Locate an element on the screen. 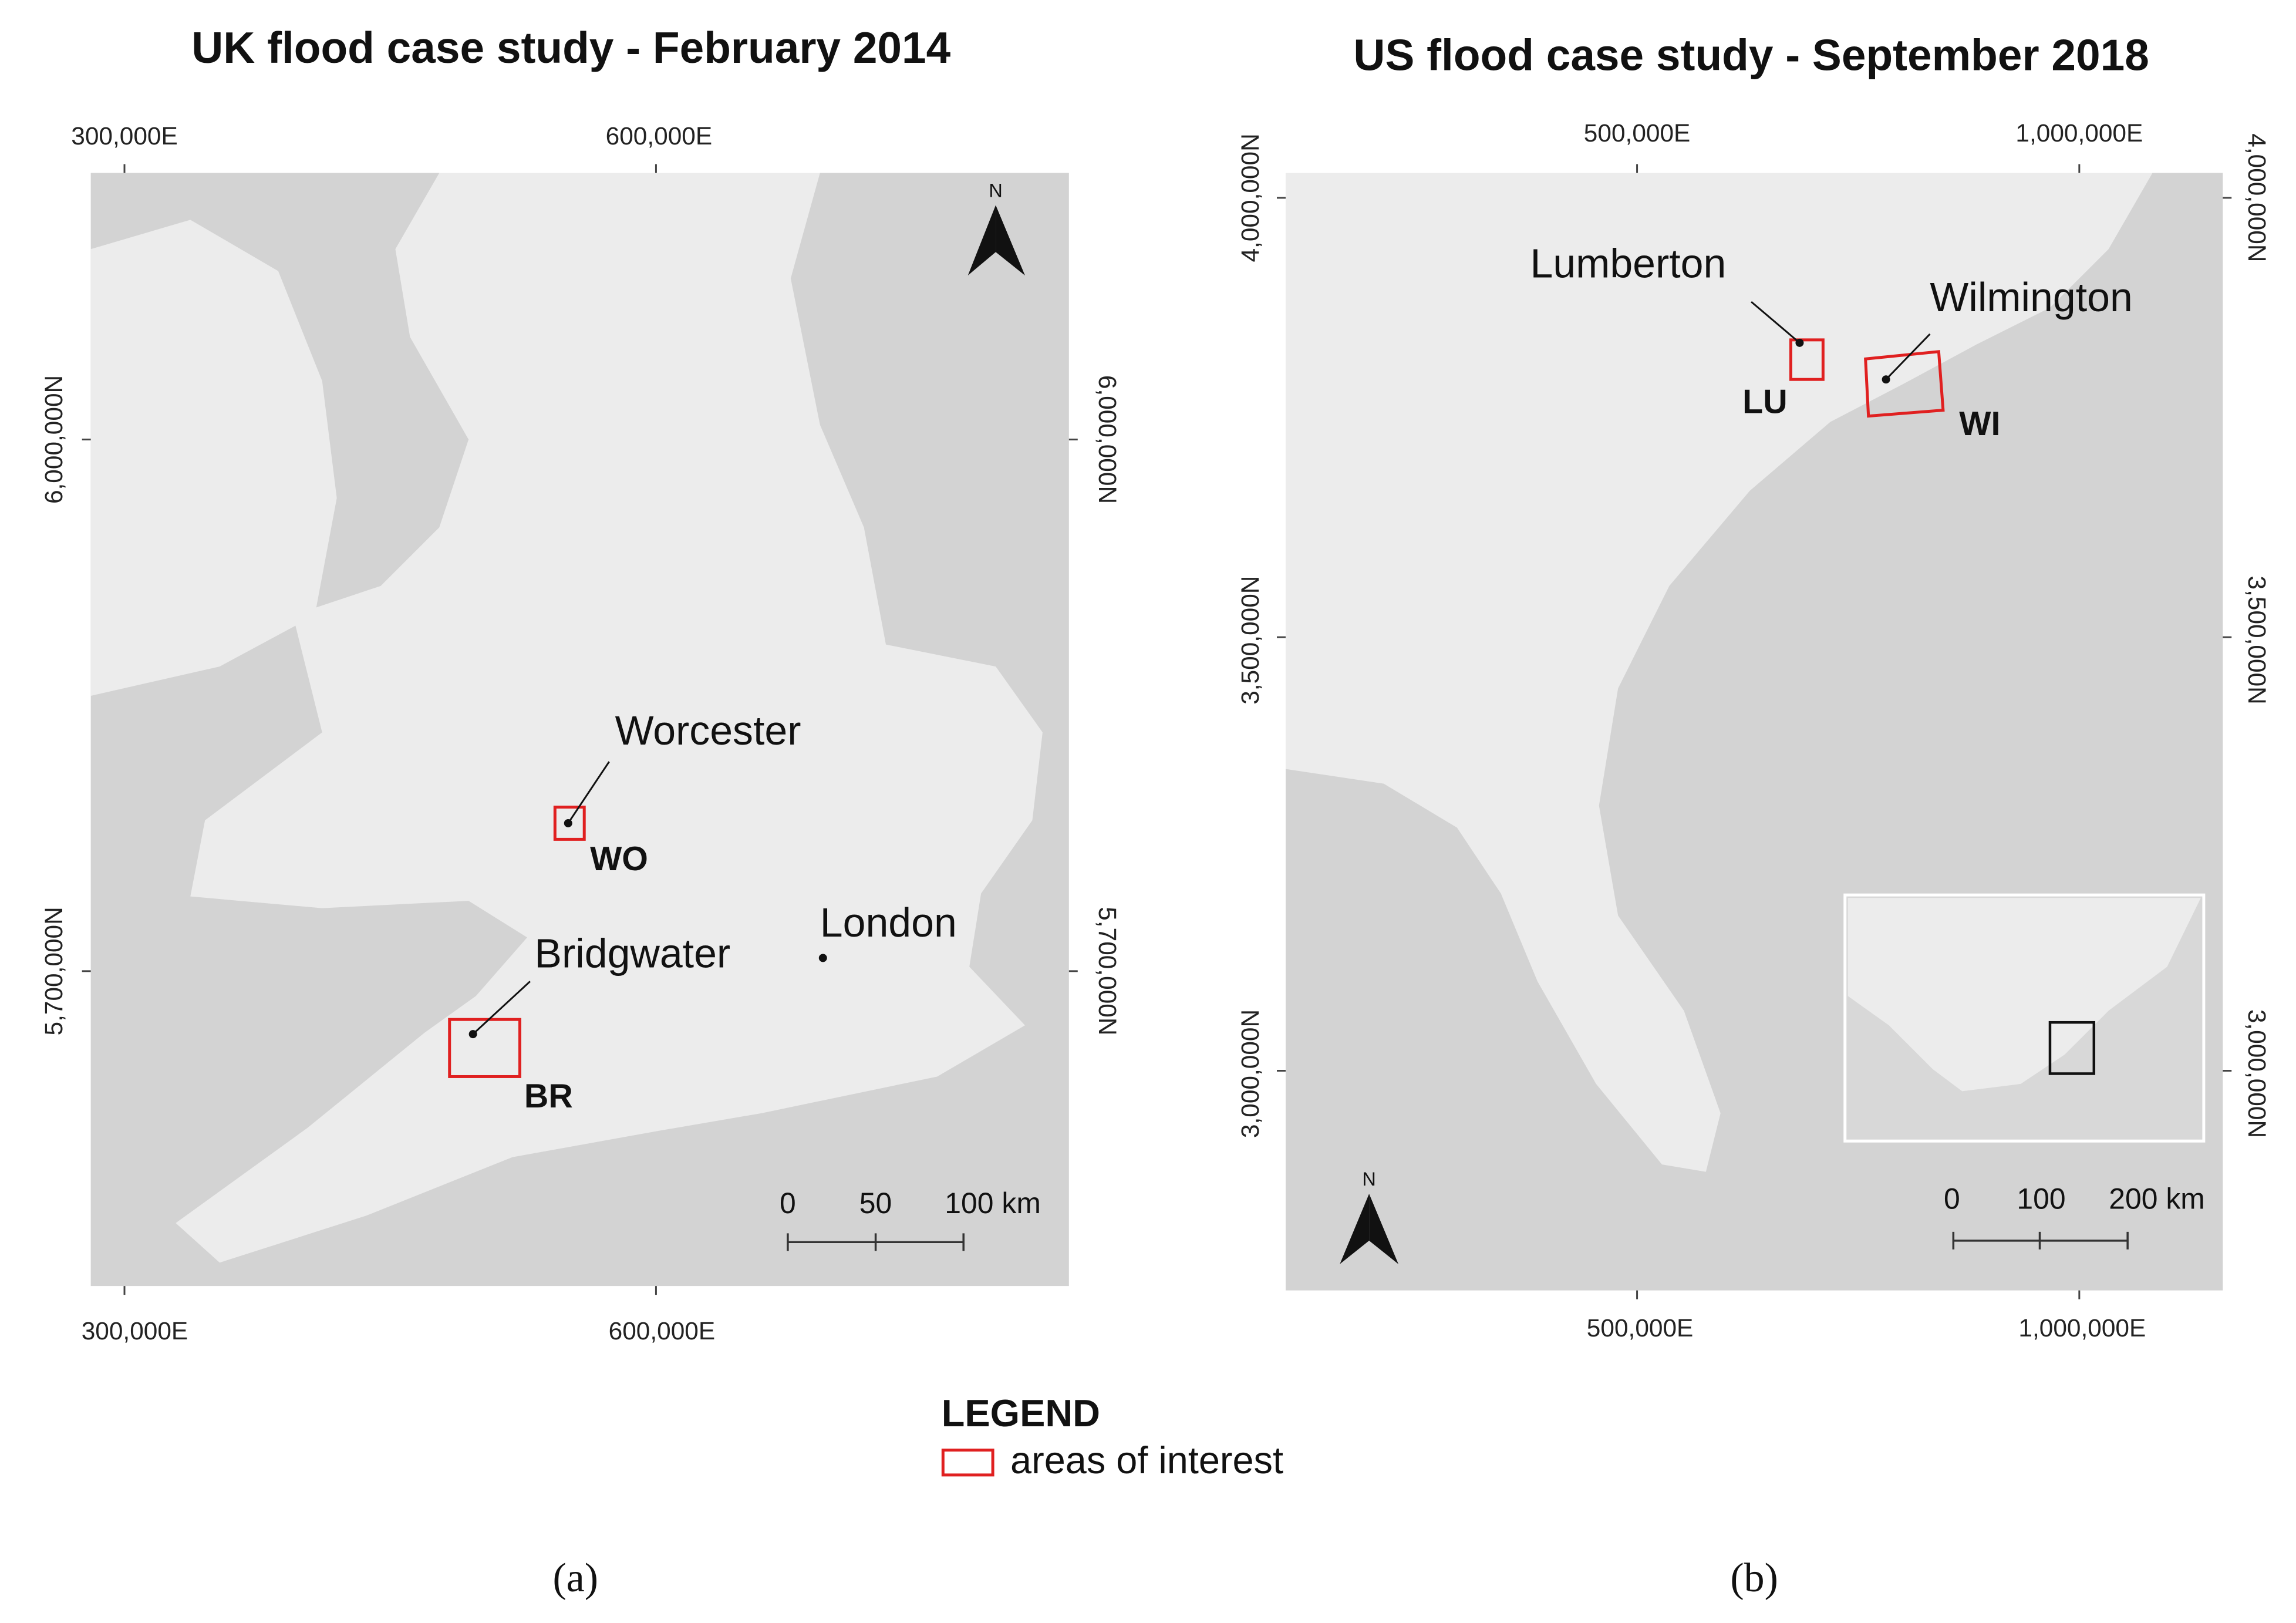  area-code: LU is located at coordinates (1764, 402).